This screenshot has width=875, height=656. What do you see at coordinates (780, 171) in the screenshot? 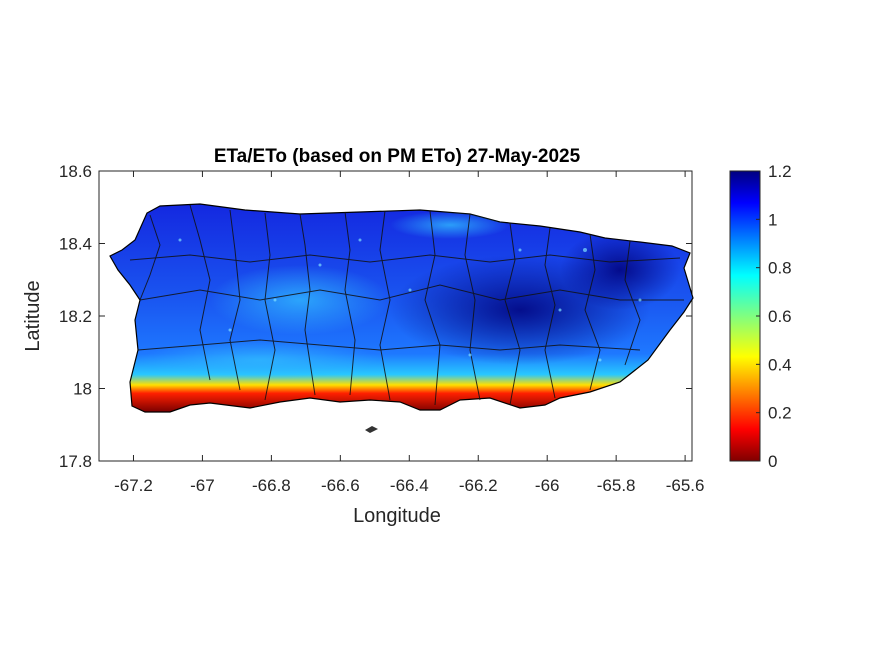
I see `colorbar-tick-label: 1.2` at bounding box center [780, 171].